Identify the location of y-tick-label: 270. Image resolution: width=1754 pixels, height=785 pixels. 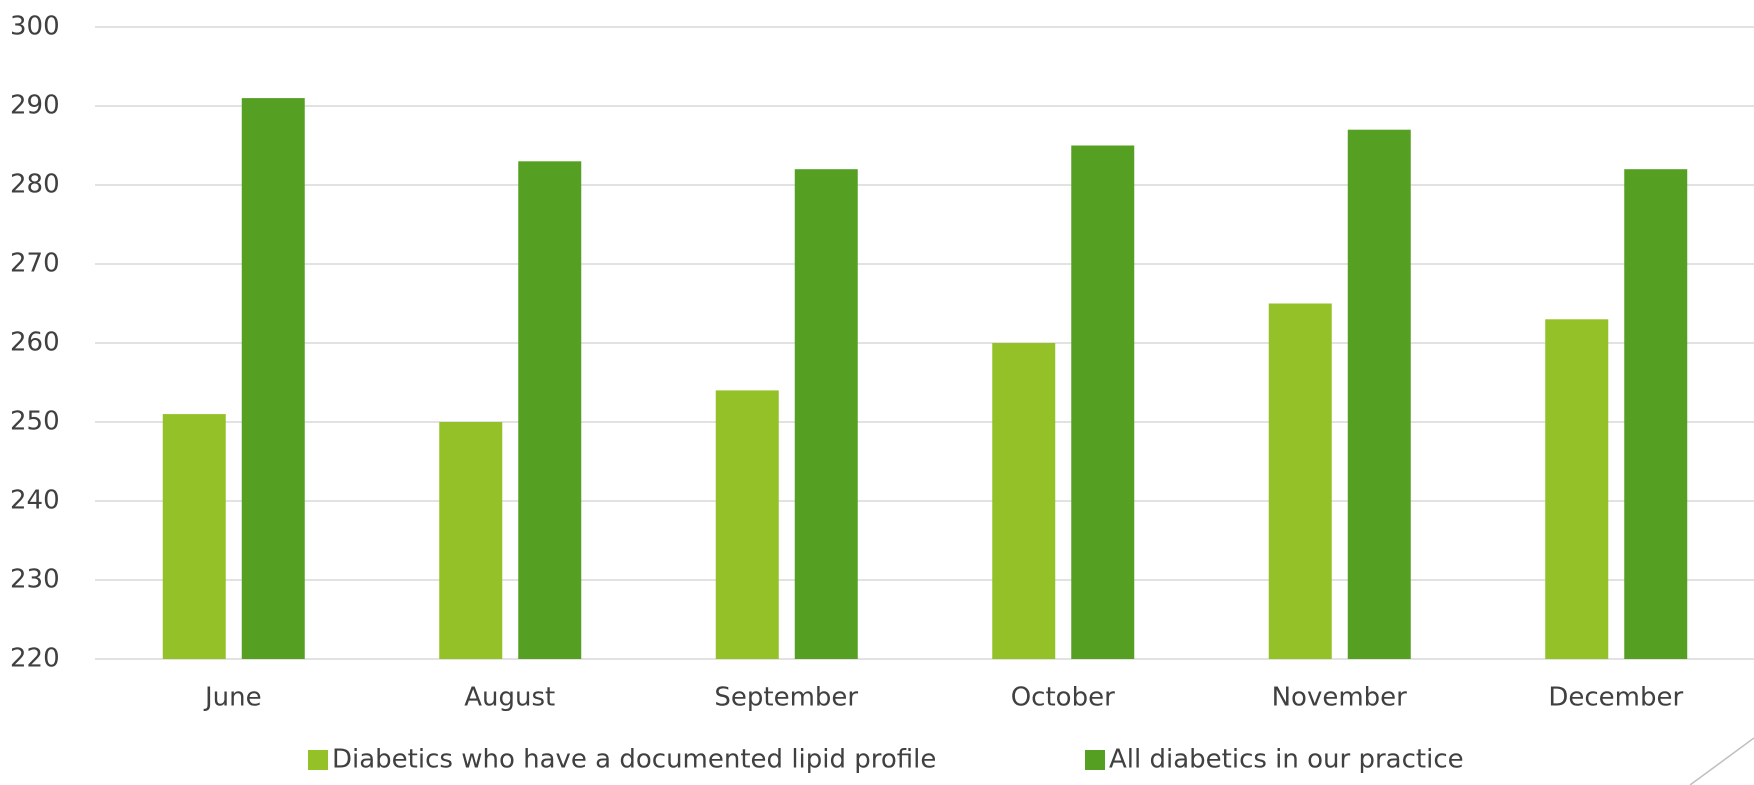
(35, 264).